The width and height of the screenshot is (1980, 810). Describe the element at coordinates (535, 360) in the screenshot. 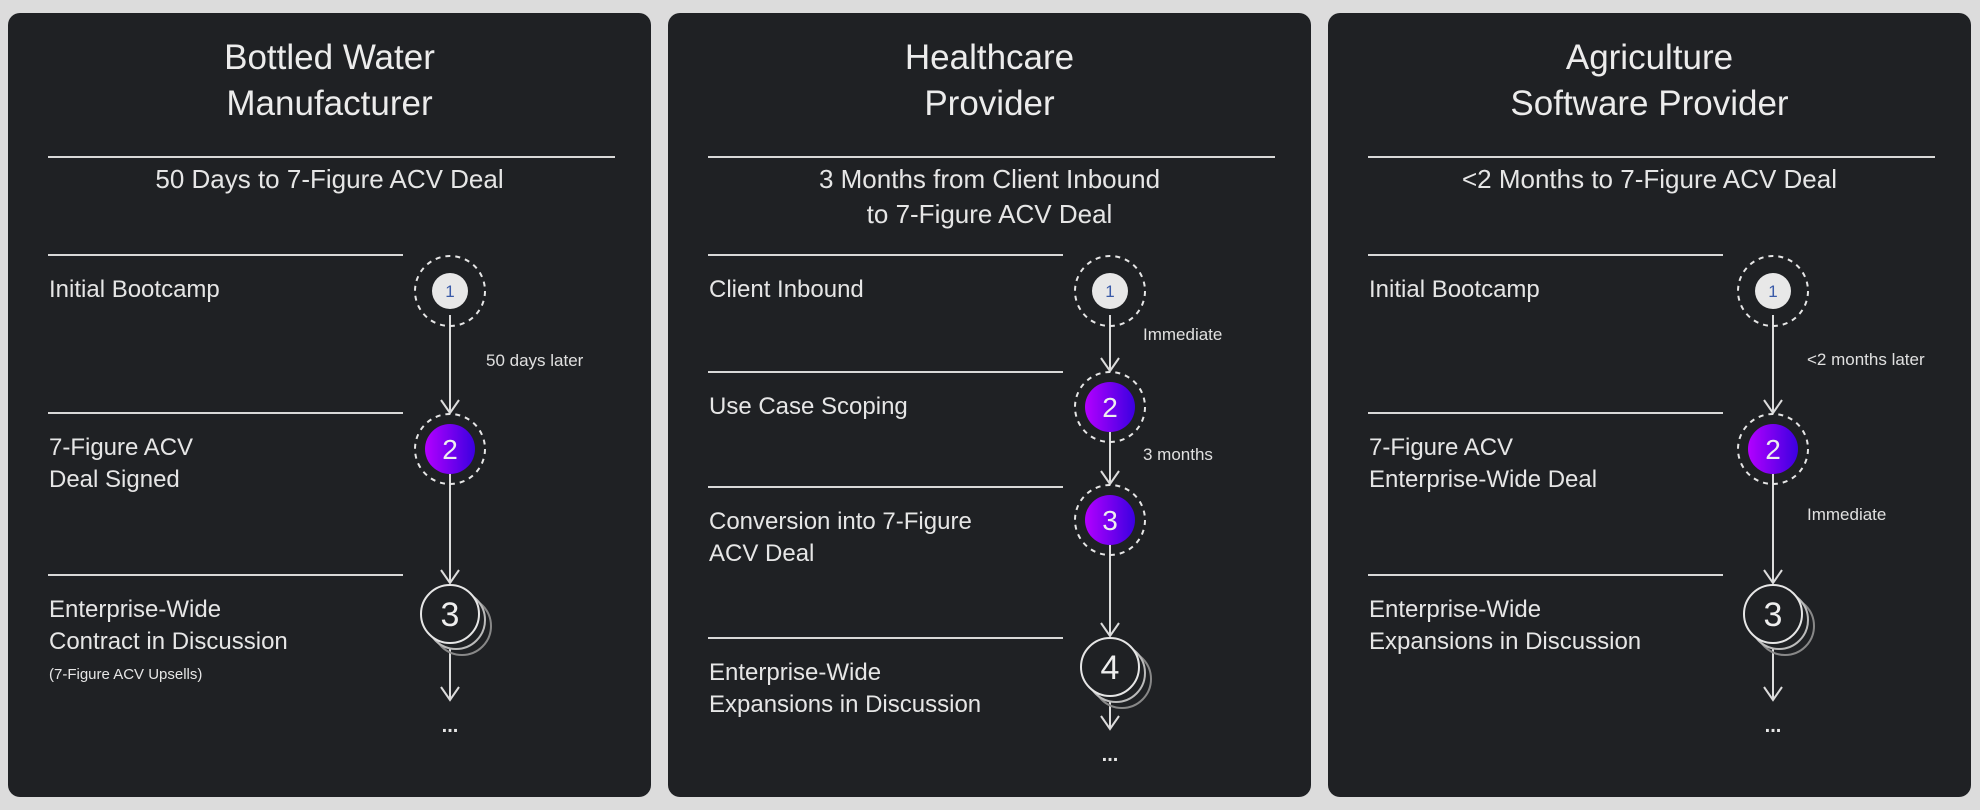

I see `gap-label: 50 days later` at that location.